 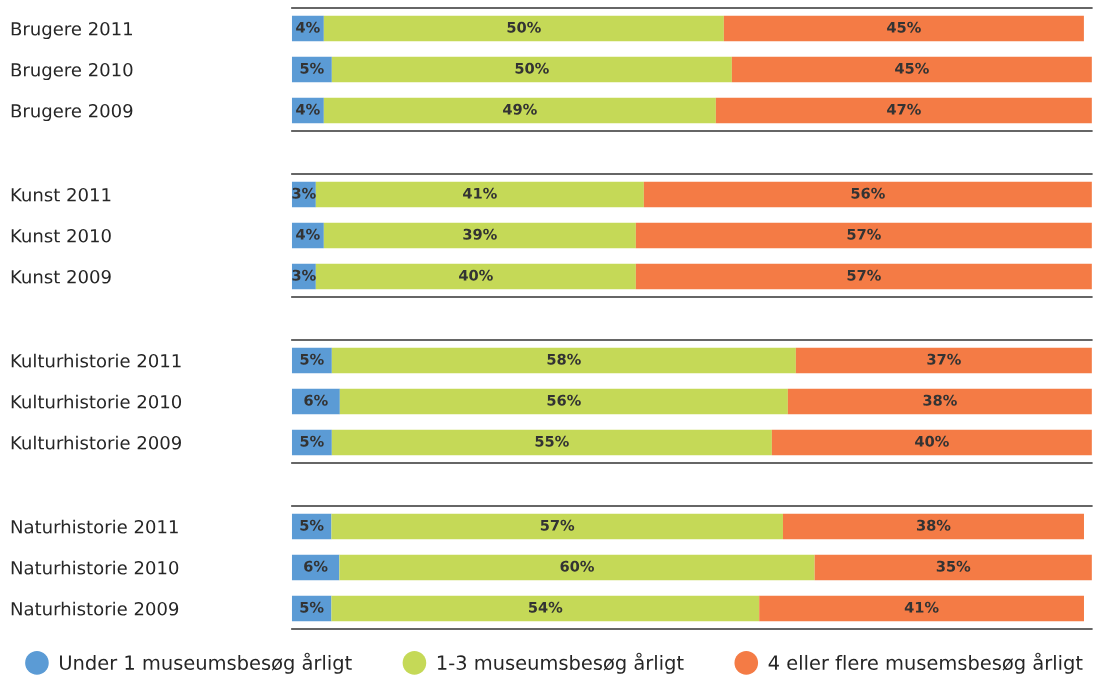 What do you see at coordinates (95, 567) in the screenshot?
I see `y-tick-label: Naturhistorie 2010` at bounding box center [95, 567].